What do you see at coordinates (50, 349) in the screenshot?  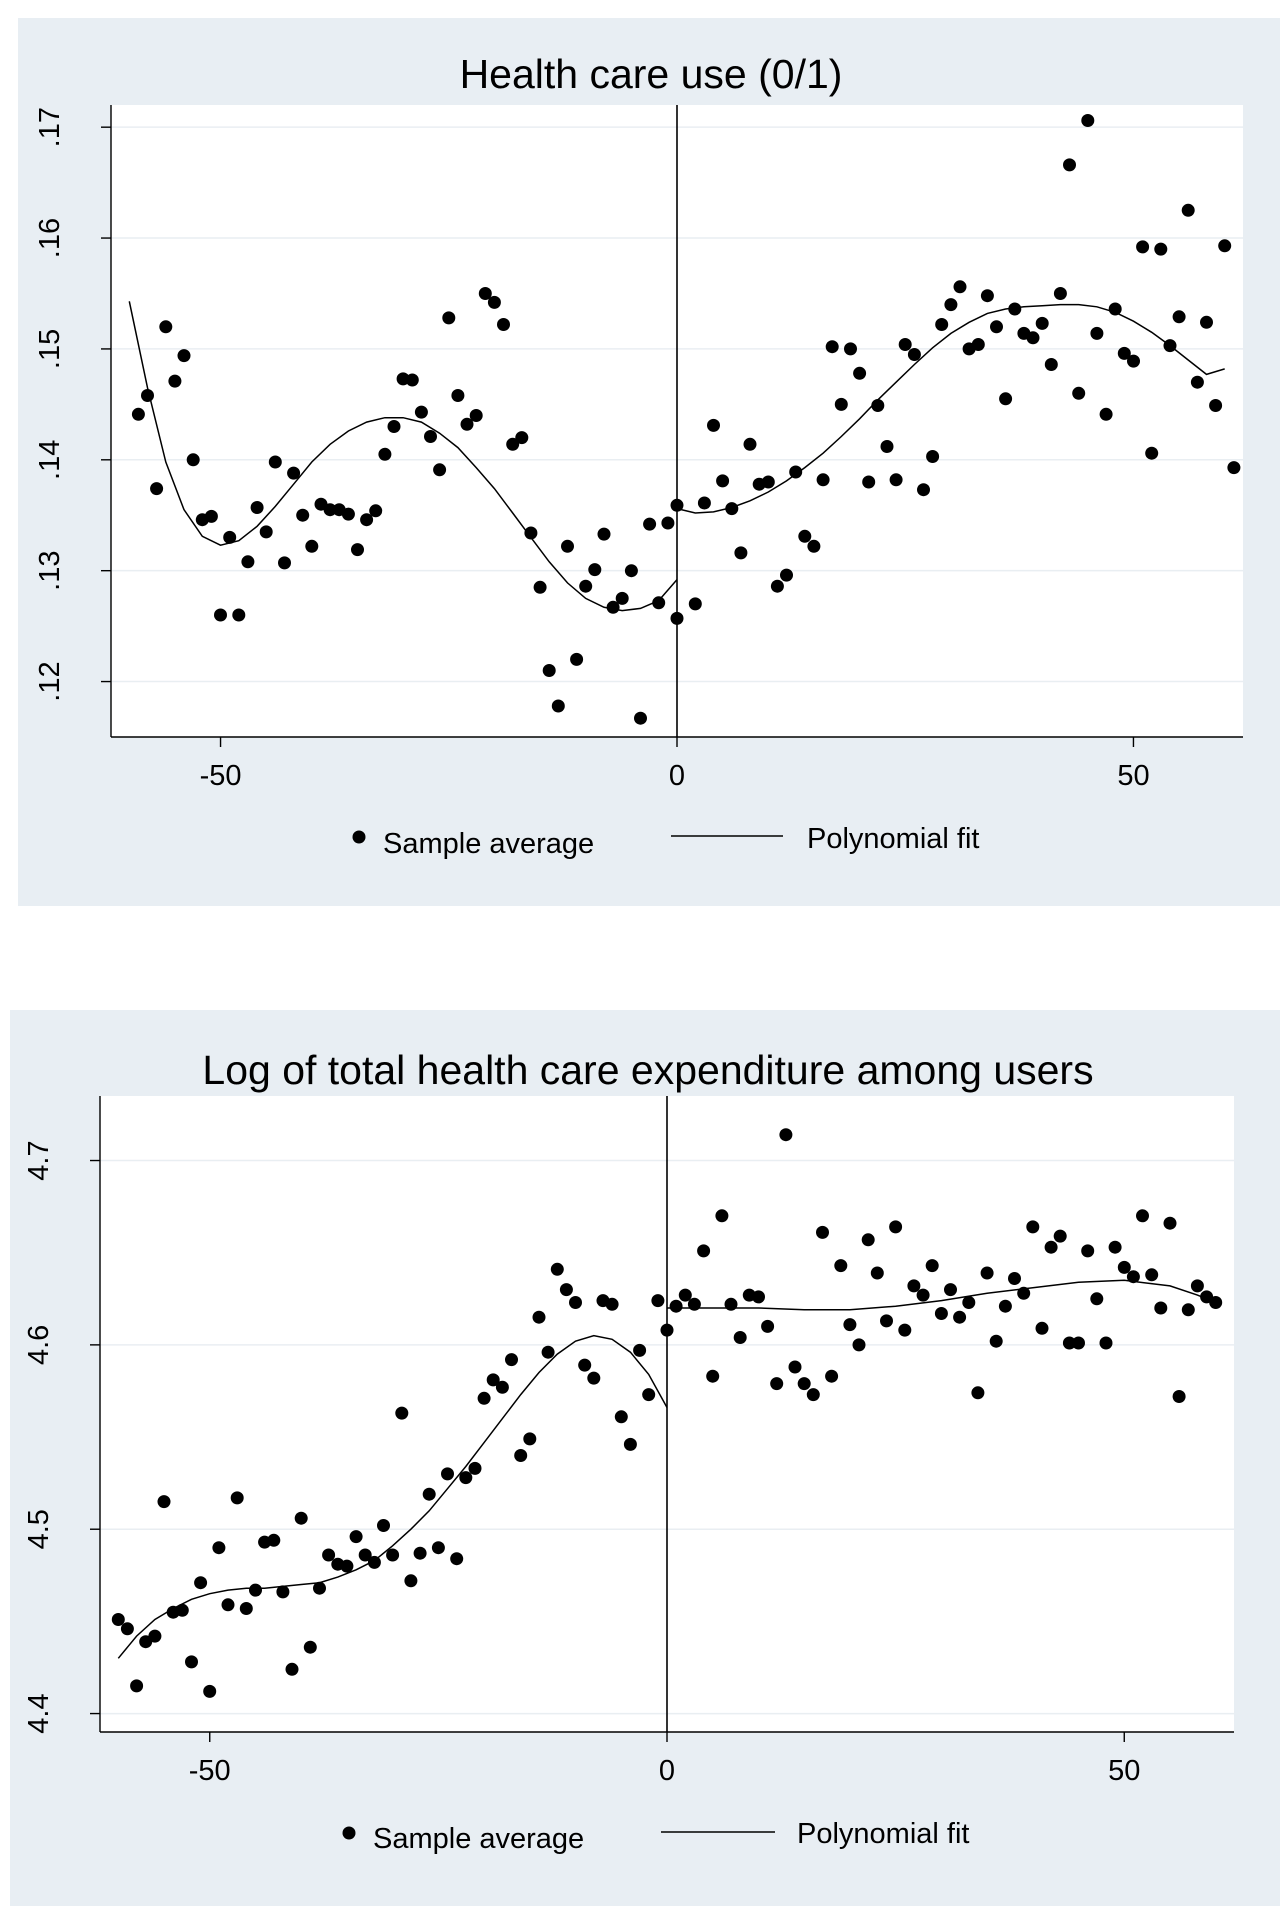 I see `y-tick-label: .15` at bounding box center [50, 349].